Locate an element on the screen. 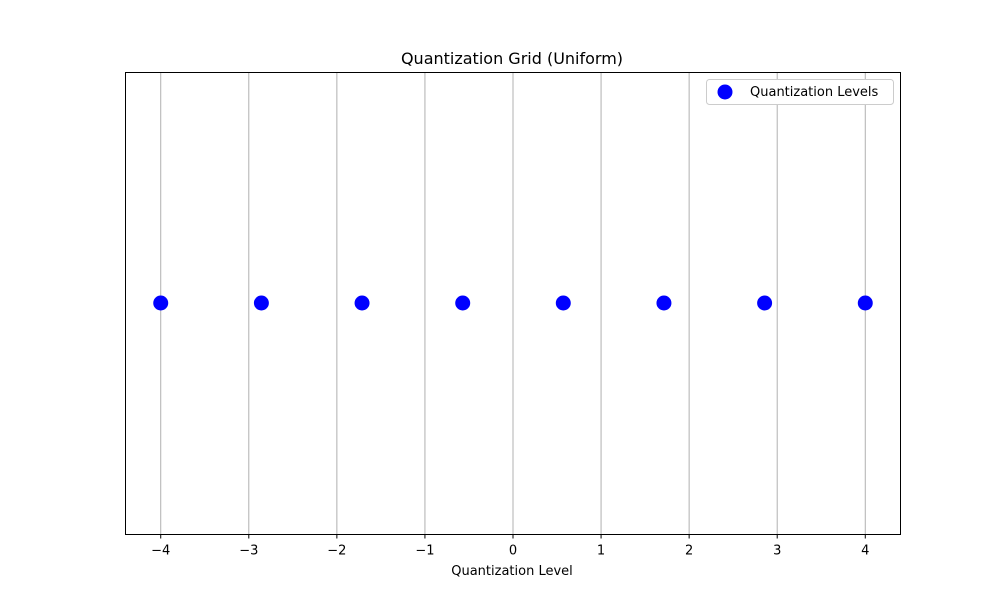 Image resolution: width=1000 pixels, height=600 pixels. chart-title: Quantization Grid (Uniform) is located at coordinates (512, 58).